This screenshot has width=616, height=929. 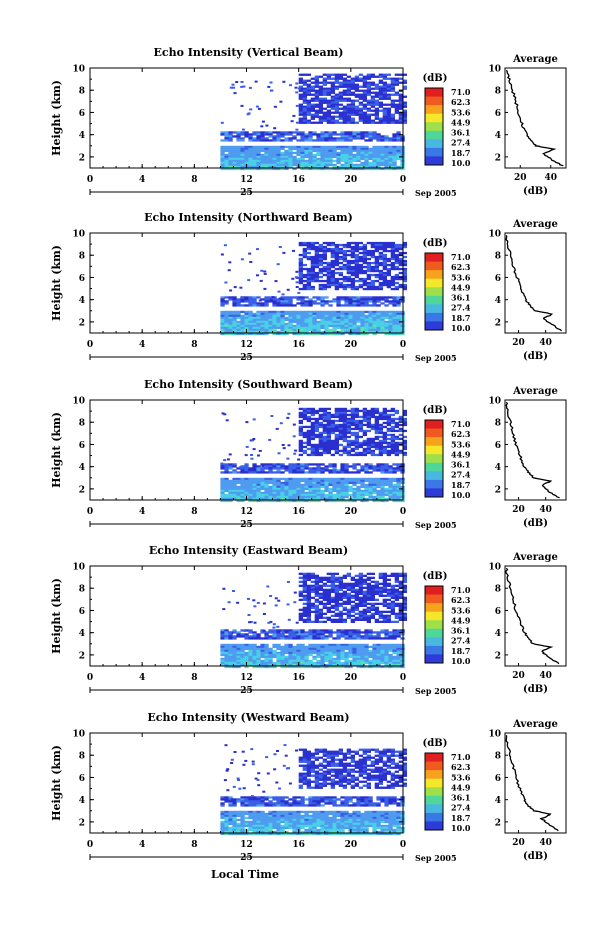 I want to click on colorbar-tick-label: 36.1, so click(x=460, y=298).